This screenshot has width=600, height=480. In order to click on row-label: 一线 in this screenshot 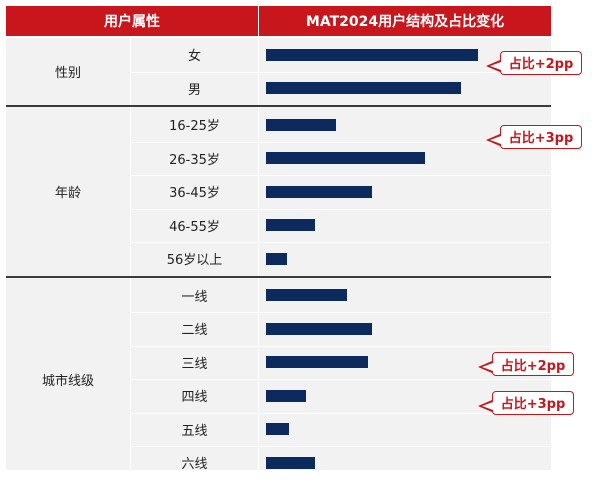, I will do `click(194, 297)`.